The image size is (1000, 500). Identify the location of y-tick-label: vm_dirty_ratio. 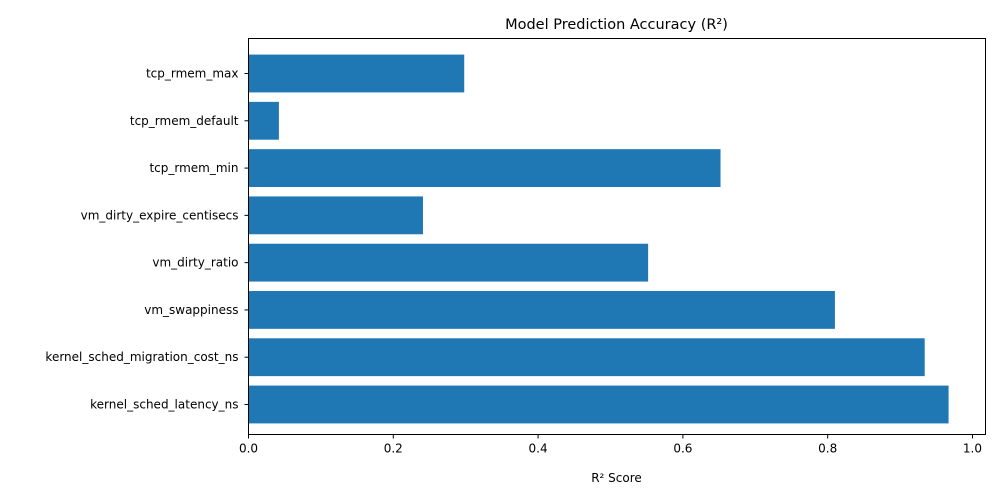
(195, 263).